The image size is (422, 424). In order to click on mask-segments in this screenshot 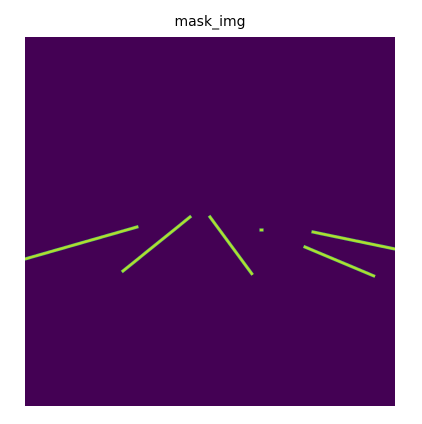, I will do `click(210, 246)`.